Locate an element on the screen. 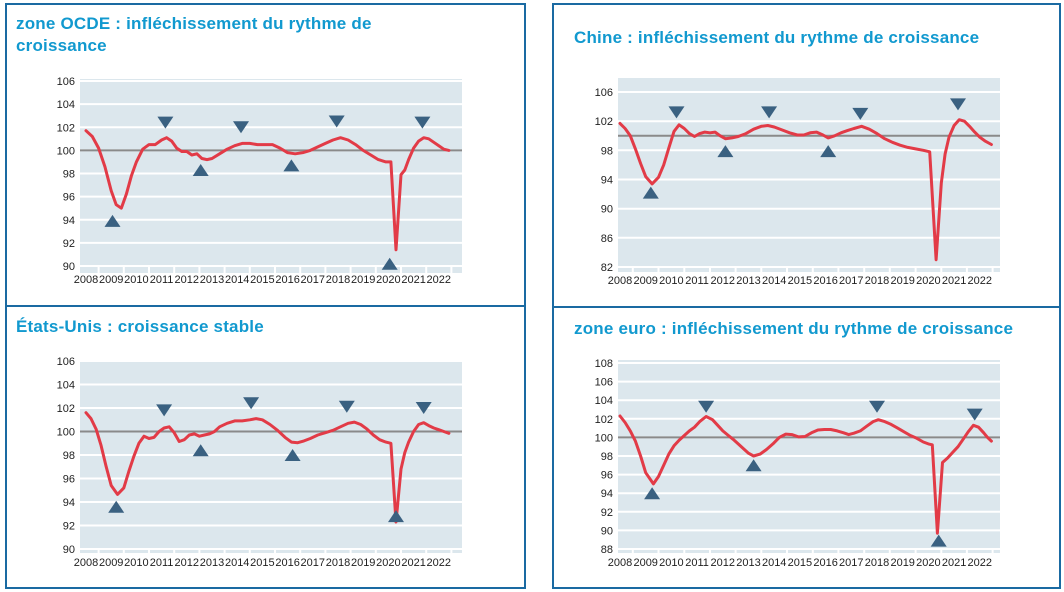 Image resolution: width=1064 pixels, height=592 pixels. cli-series-line is located at coordinates (267, 467).